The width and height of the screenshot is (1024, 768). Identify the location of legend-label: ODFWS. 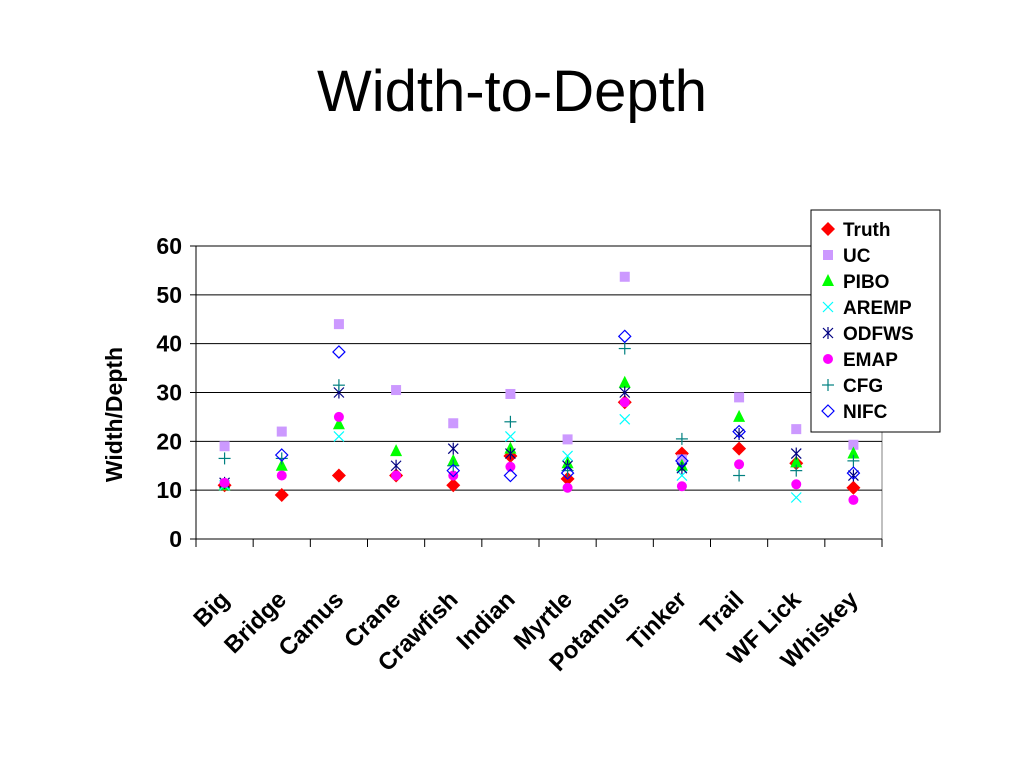
(878, 334).